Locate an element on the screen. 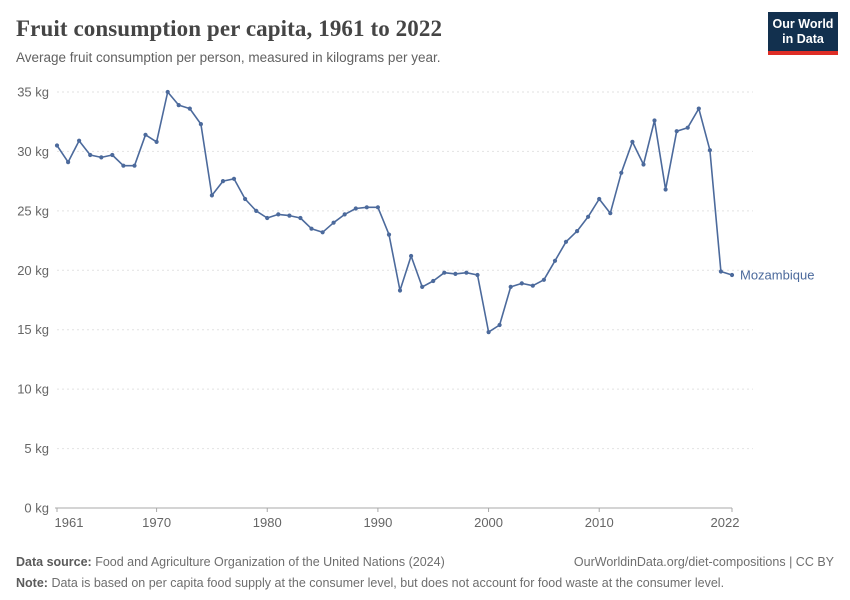 This screenshot has width=850, height=600. y-tick-label: 0 kg is located at coordinates (36, 508).